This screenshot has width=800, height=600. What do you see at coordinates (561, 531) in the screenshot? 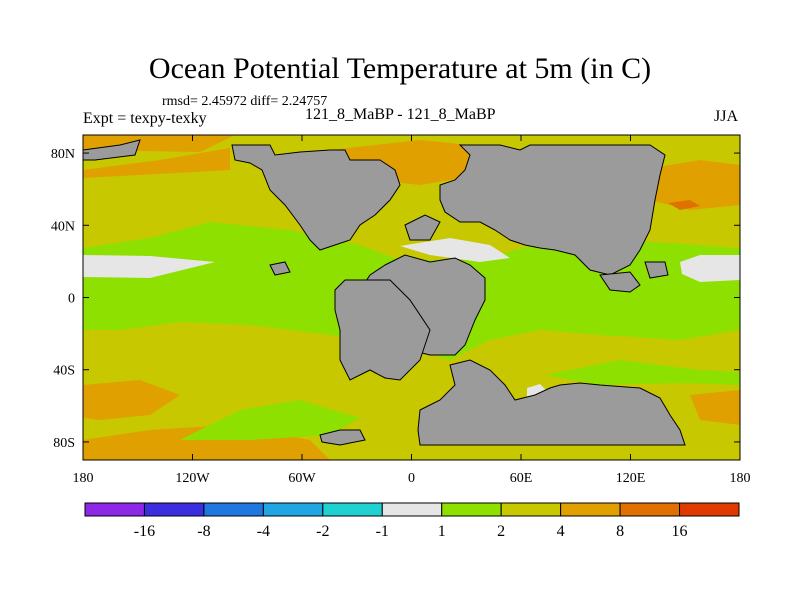
I see `colorbar-label: 4` at bounding box center [561, 531].